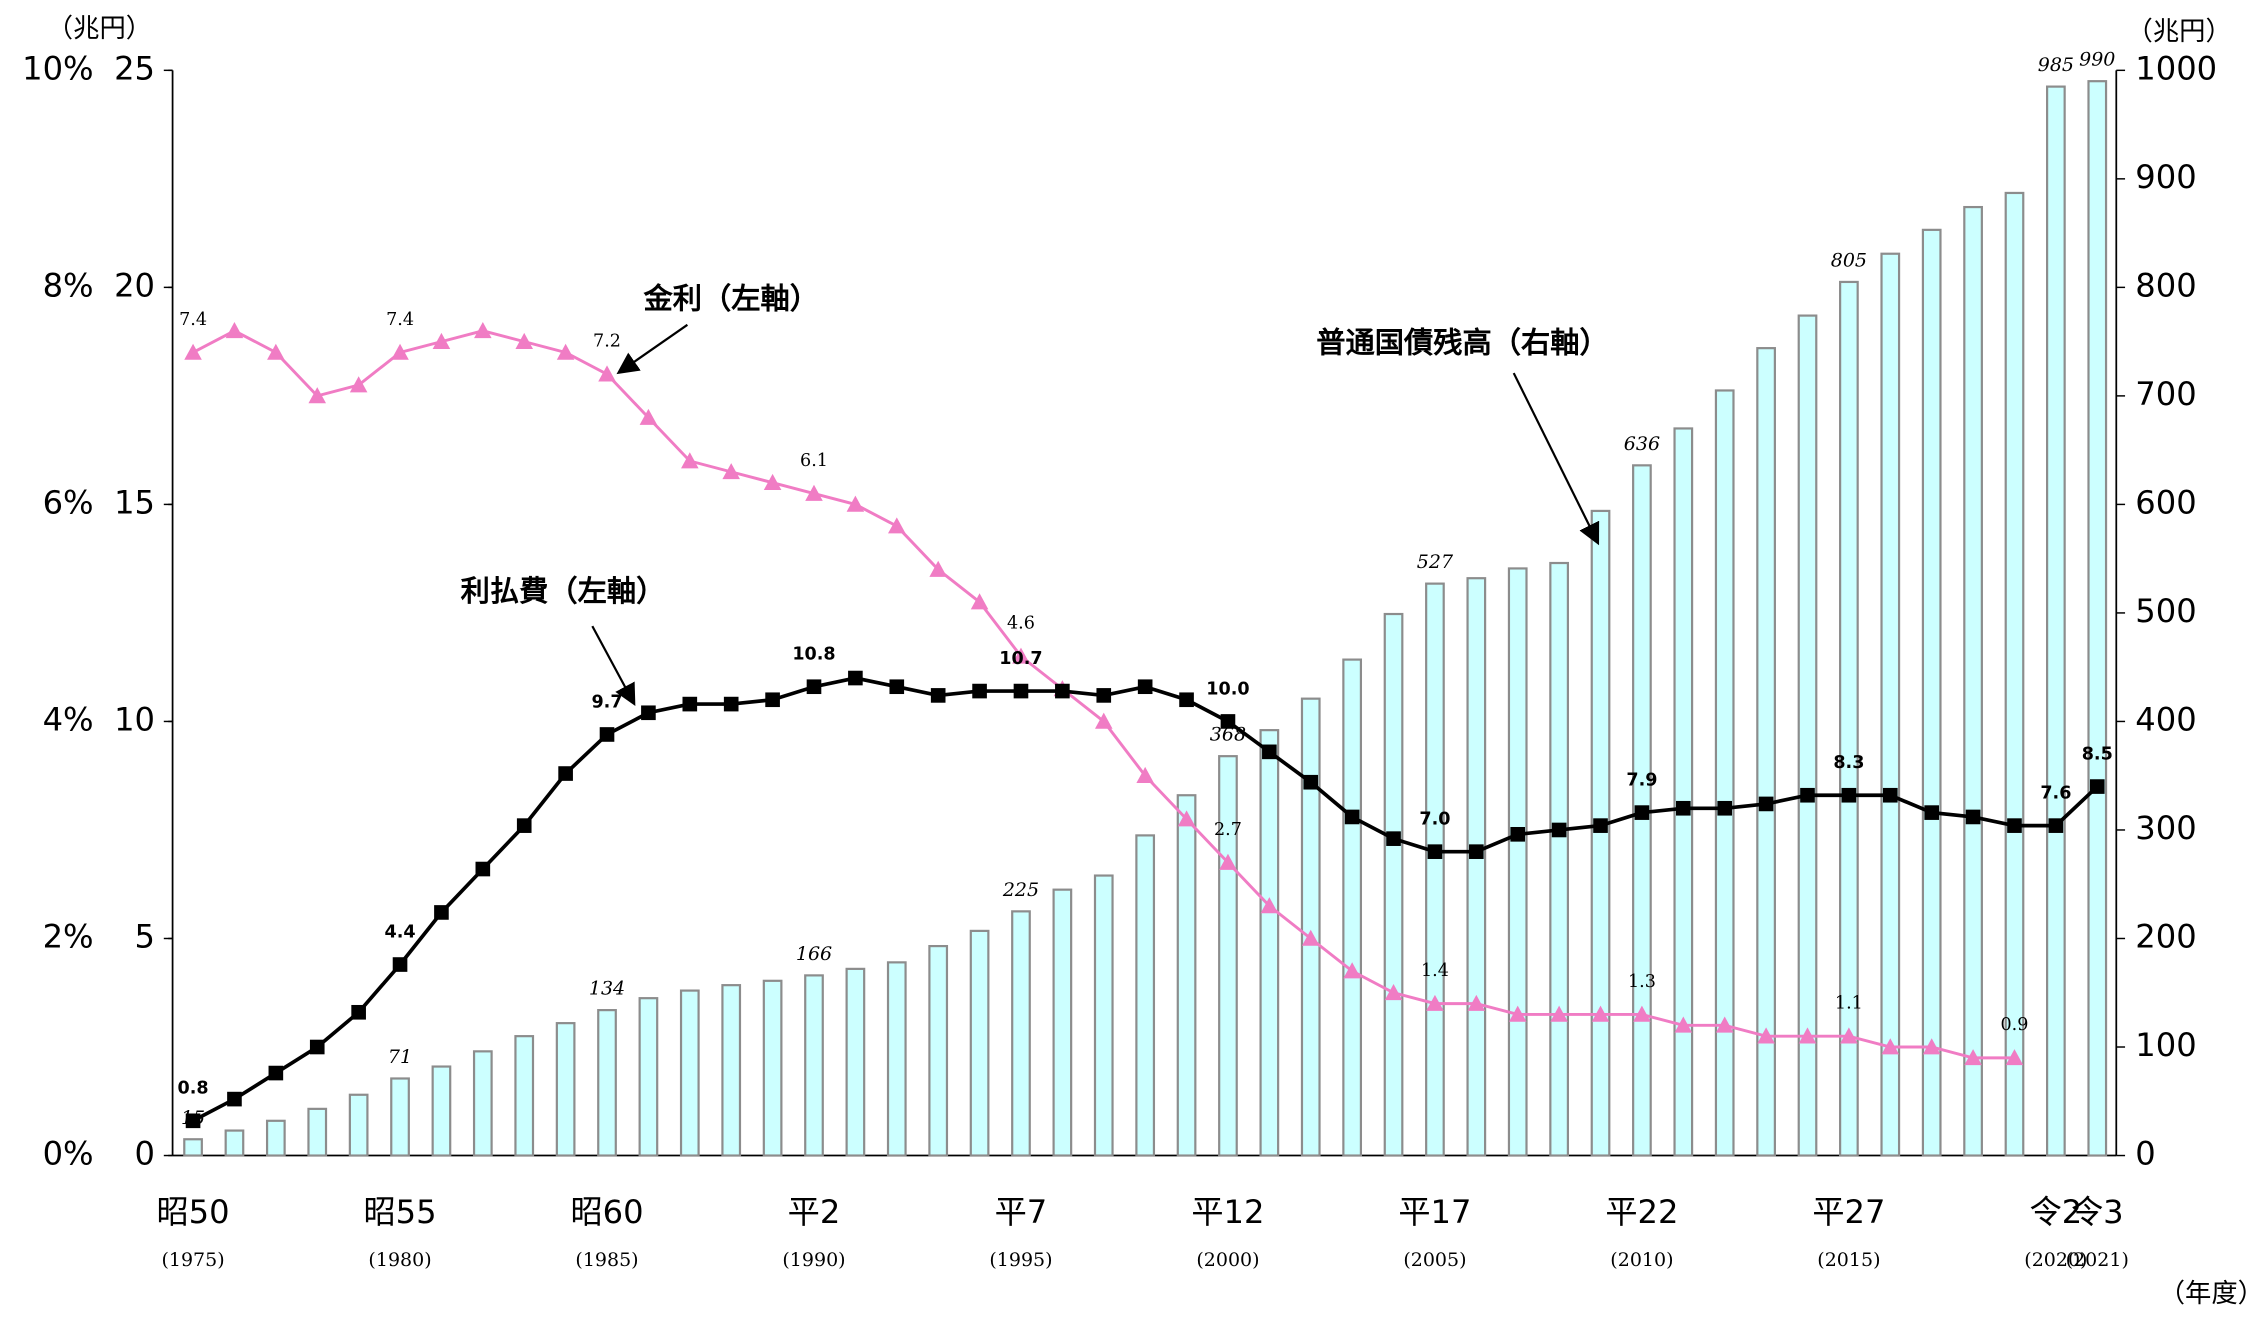 The image size is (2264, 1318). What do you see at coordinates (1228, 830) in the screenshot?
I see `data-label: 2.7` at bounding box center [1228, 830].